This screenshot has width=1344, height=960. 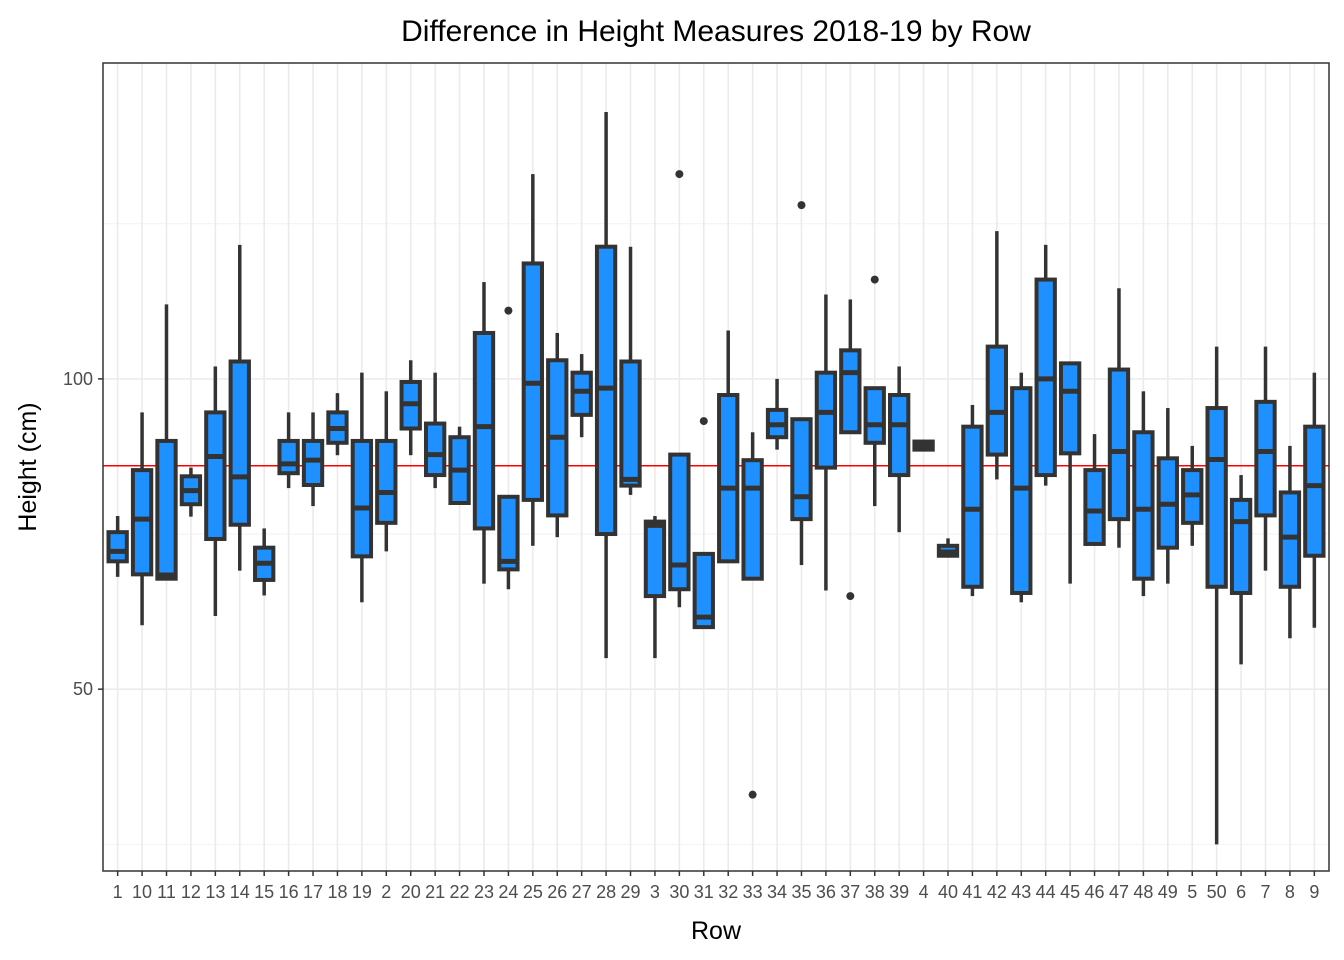 I want to click on x-axis-title: Row, so click(x=716, y=931).